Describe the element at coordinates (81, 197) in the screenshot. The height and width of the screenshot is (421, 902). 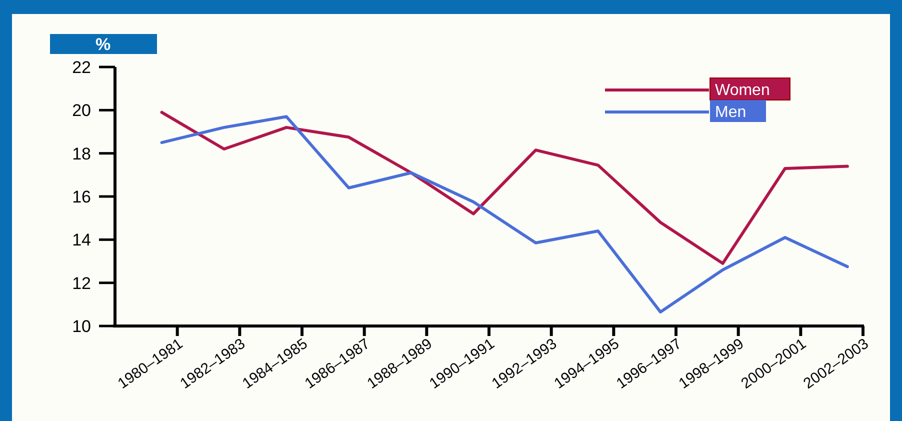
I see `y-tick-label: 16` at that location.